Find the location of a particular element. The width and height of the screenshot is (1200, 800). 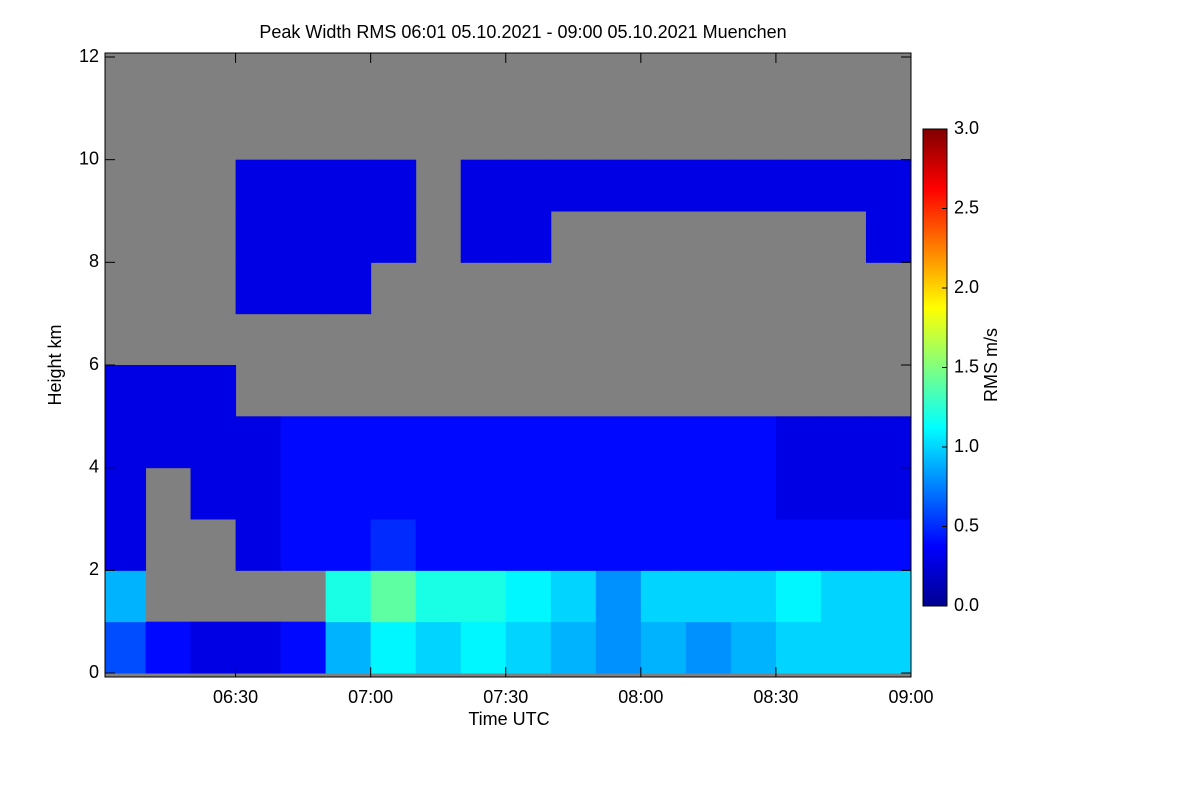

y-tick-label: 12 is located at coordinates (89, 56).